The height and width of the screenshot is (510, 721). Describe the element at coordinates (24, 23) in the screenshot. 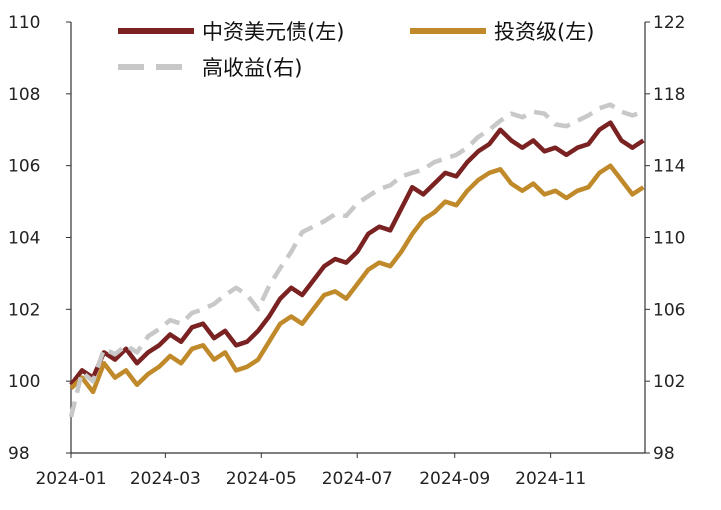

I see `y-left-tick-label: 110` at that location.